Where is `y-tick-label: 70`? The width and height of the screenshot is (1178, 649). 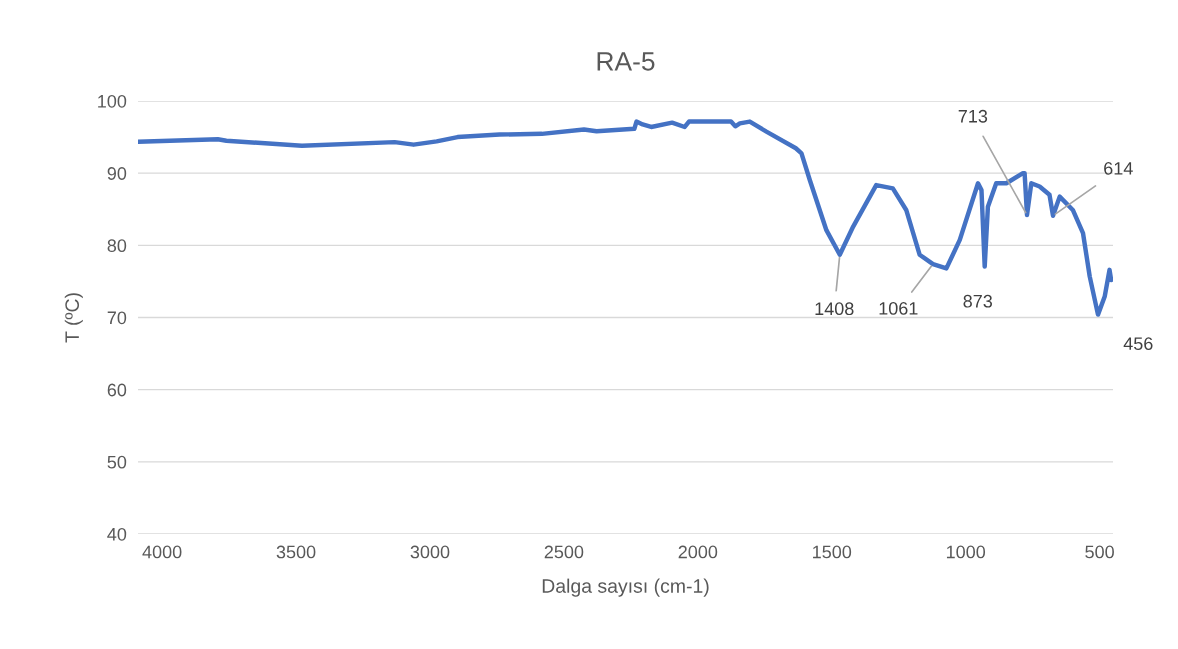 y-tick-label: 70 is located at coordinates (117, 318).